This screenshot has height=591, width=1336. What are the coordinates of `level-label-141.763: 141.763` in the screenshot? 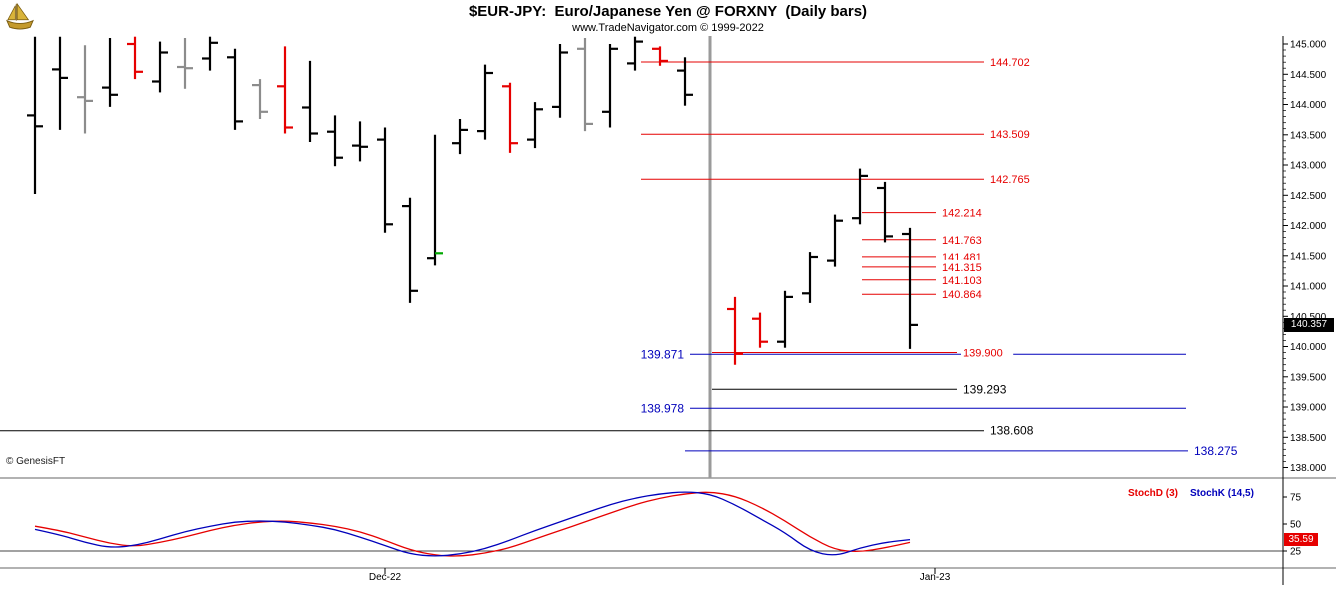 It's located at (962, 241).